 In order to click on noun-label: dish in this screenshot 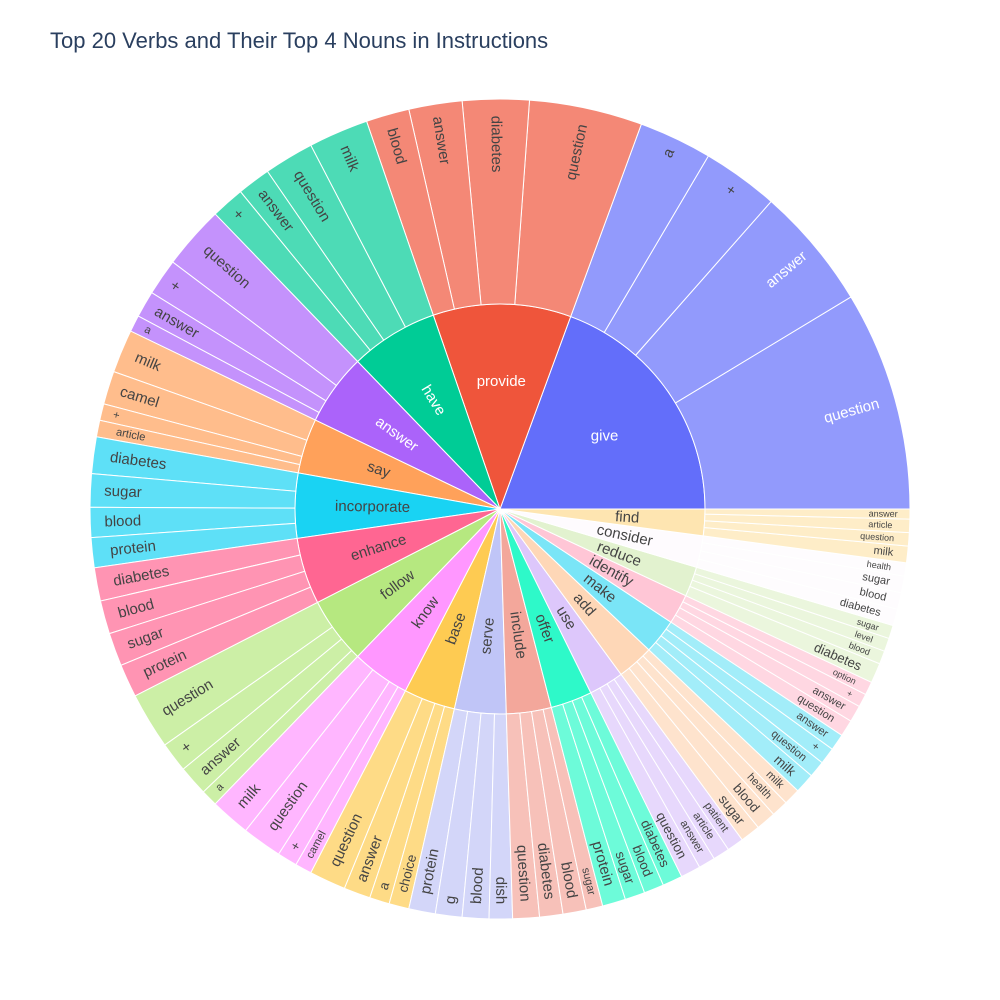, I will do `click(500, 891)`.